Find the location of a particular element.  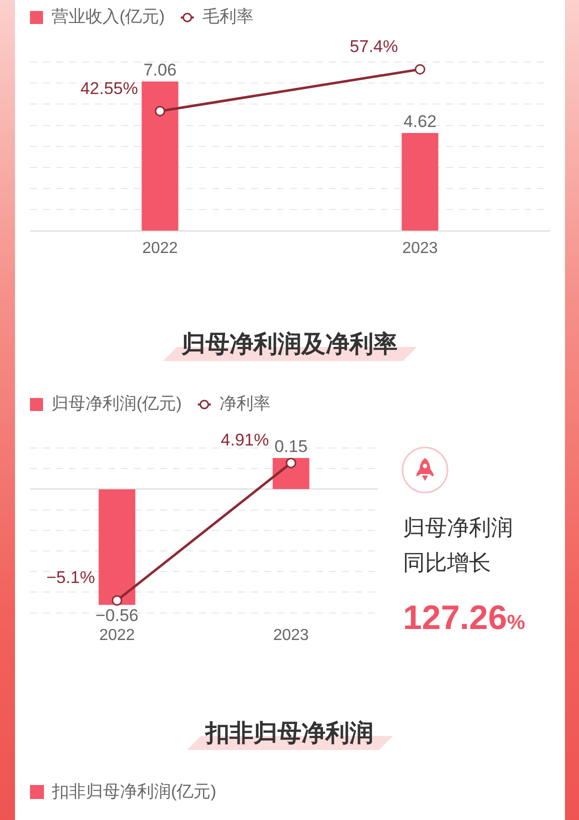

text: 扣非归母净利润(亿元) is located at coordinates (134, 792).